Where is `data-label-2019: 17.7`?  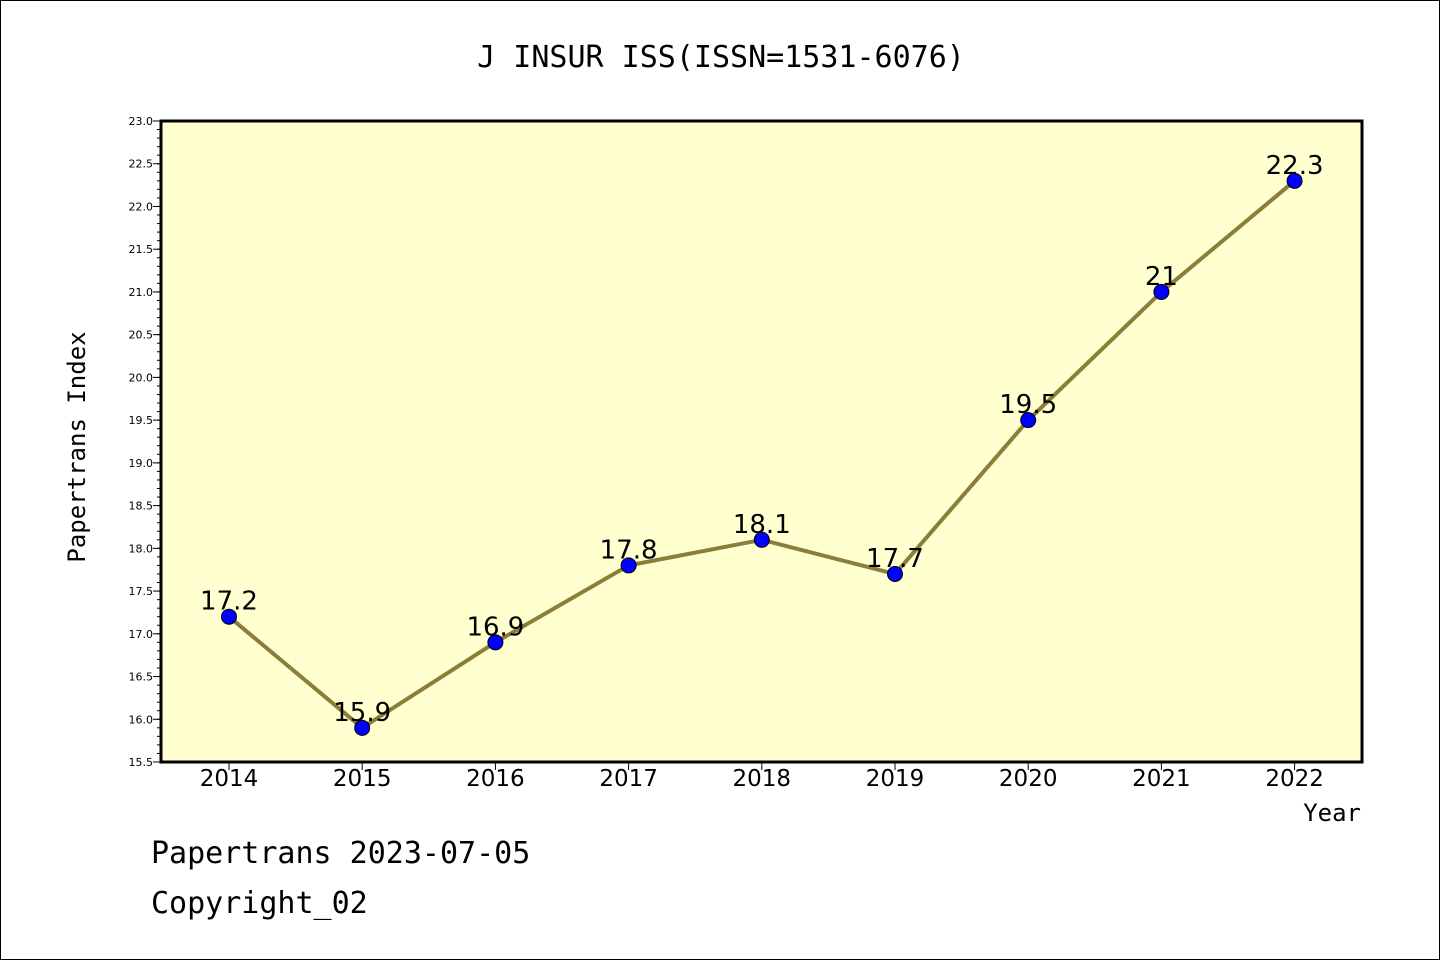
data-label-2019: 17.7 is located at coordinates (895, 559).